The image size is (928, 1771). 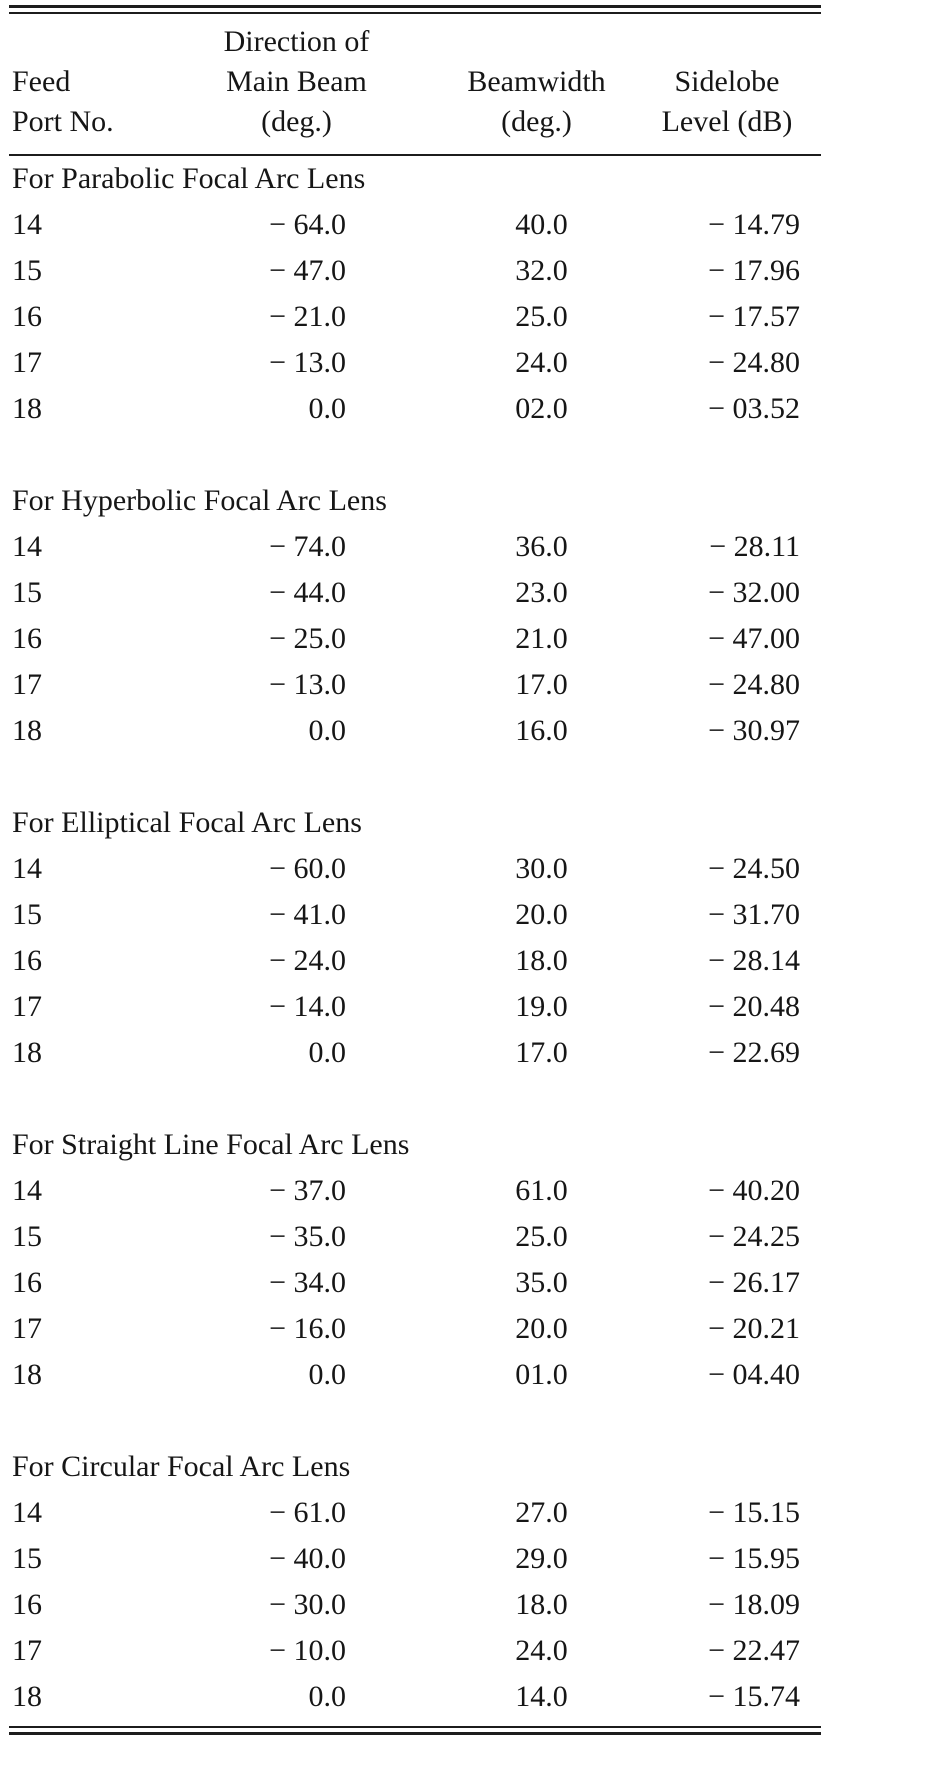 What do you see at coordinates (415, 547) in the screenshot?
I see `table-row: 14 − 74.0 36.0 − 28.11` at bounding box center [415, 547].